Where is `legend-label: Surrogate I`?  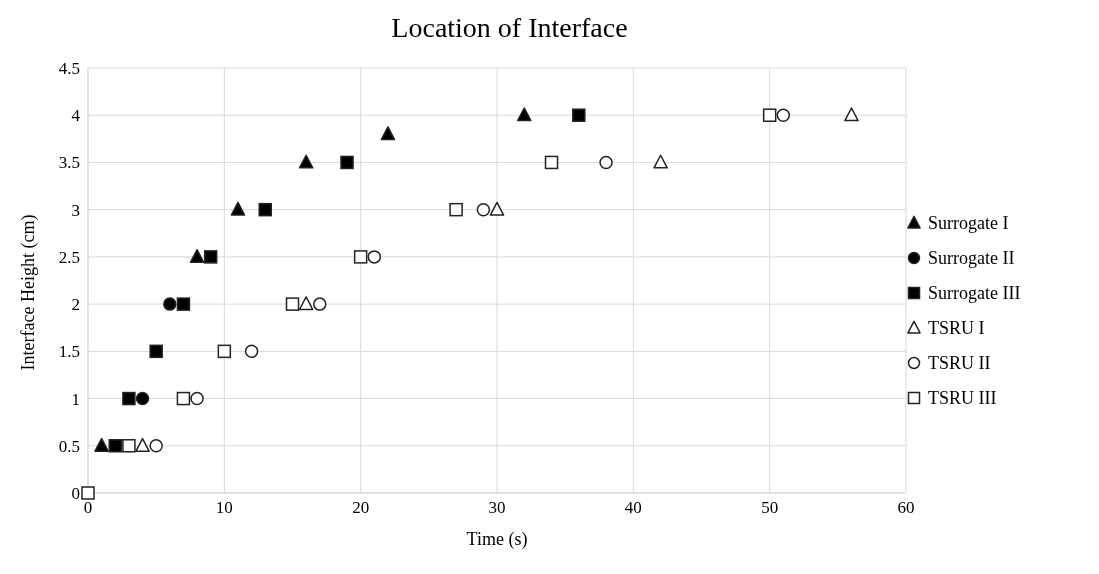 legend-label: Surrogate I is located at coordinates (968, 223).